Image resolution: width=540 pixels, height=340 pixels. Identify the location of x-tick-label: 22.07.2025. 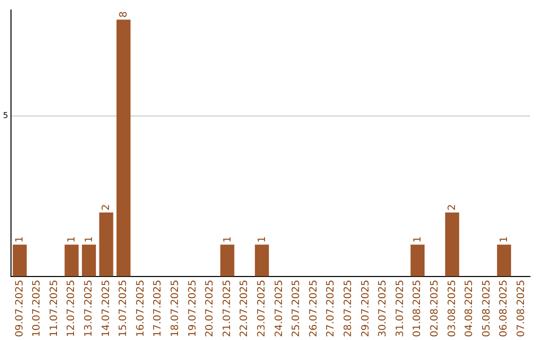
(244, 309).